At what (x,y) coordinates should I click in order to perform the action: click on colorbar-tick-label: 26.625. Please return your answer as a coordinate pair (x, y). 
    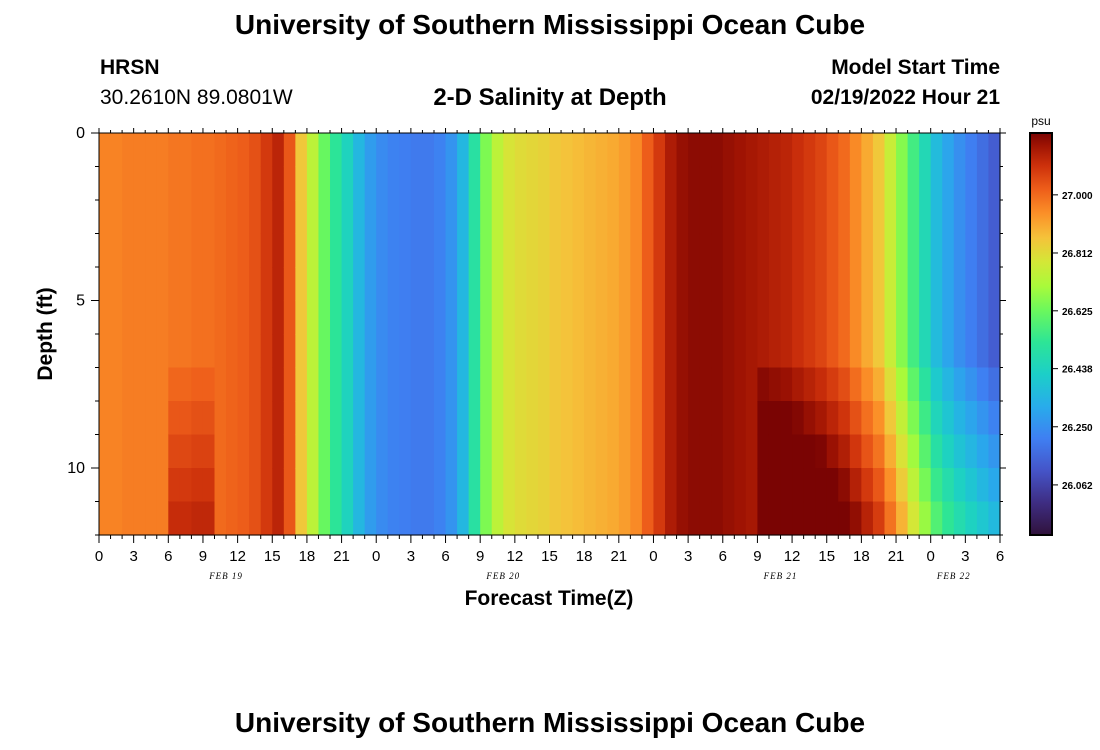
    Looking at the image, I should click on (1077, 312).